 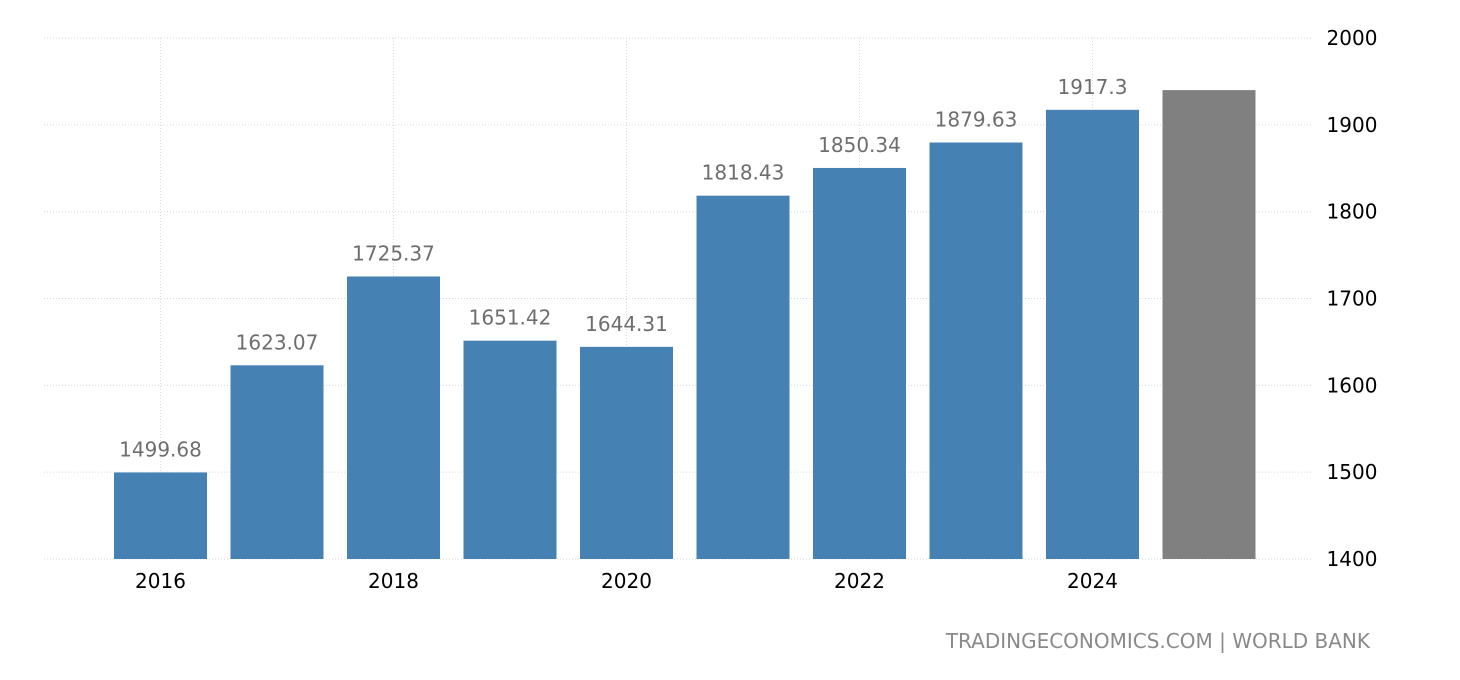 What do you see at coordinates (160, 449) in the screenshot?
I see `data-label: 1499.68` at bounding box center [160, 449].